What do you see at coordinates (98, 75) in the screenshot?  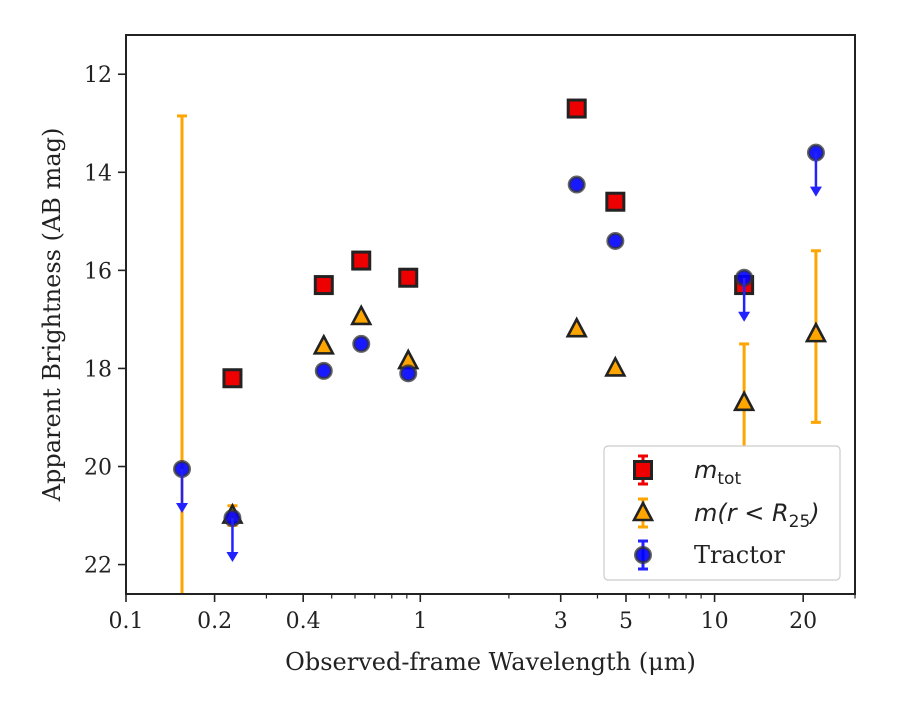 I see `y-tick-label: 12` at bounding box center [98, 75].